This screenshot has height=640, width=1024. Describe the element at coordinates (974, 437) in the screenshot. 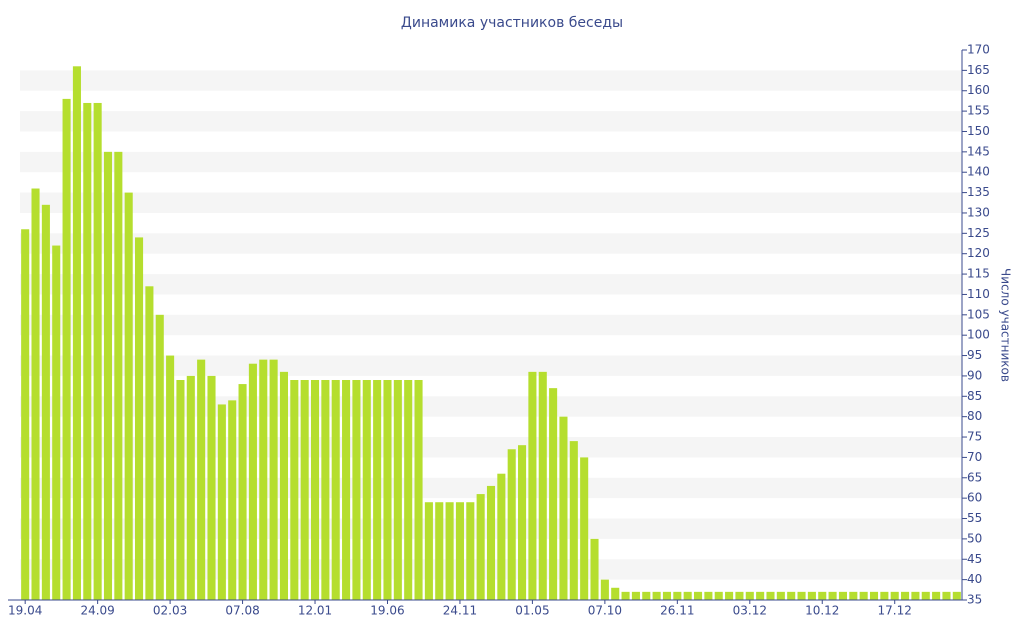

I see `y-tick-label: 75` at that location.